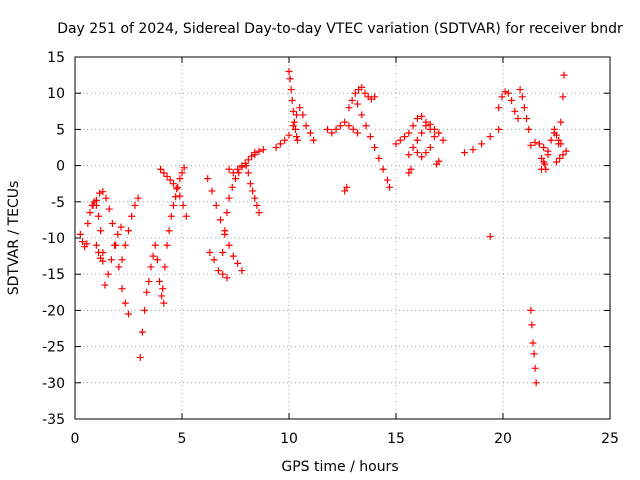  I want to click on y-tick-label: -35, so click(53, 420).